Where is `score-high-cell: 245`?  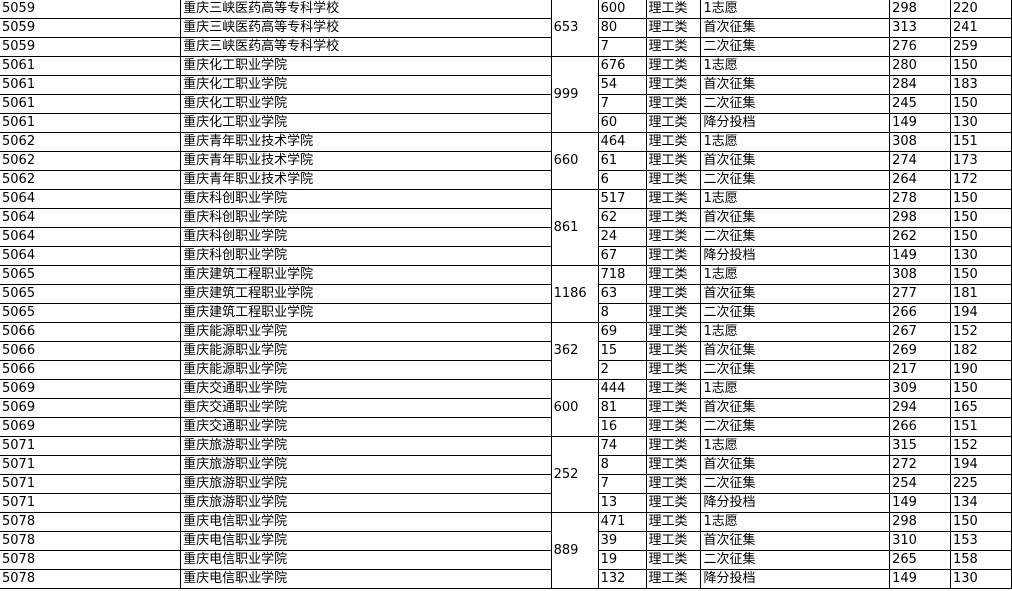 score-high-cell: 245 is located at coordinates (920, 104).